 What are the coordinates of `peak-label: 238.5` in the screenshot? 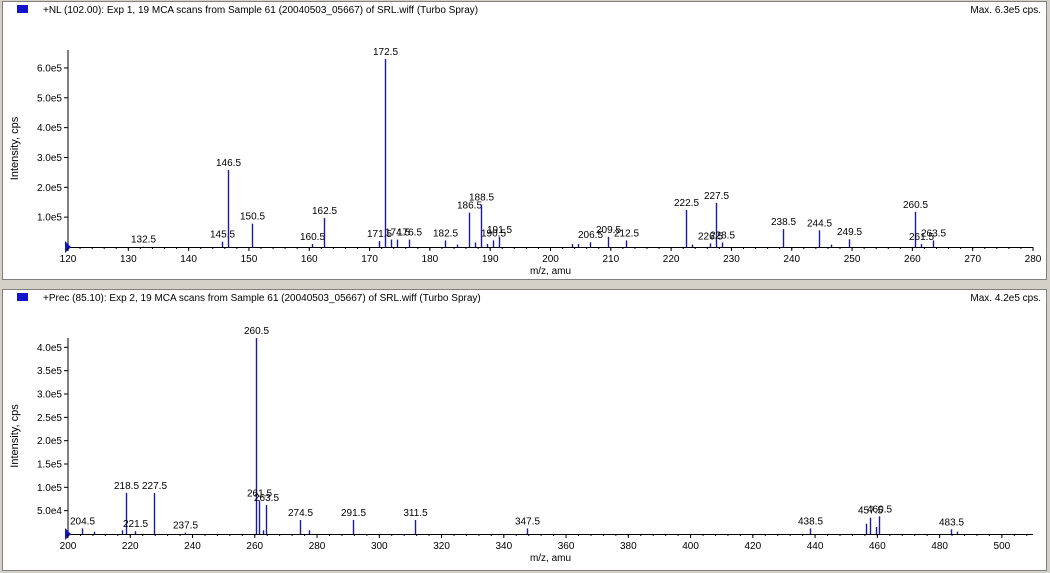 It's located at (783, 222).